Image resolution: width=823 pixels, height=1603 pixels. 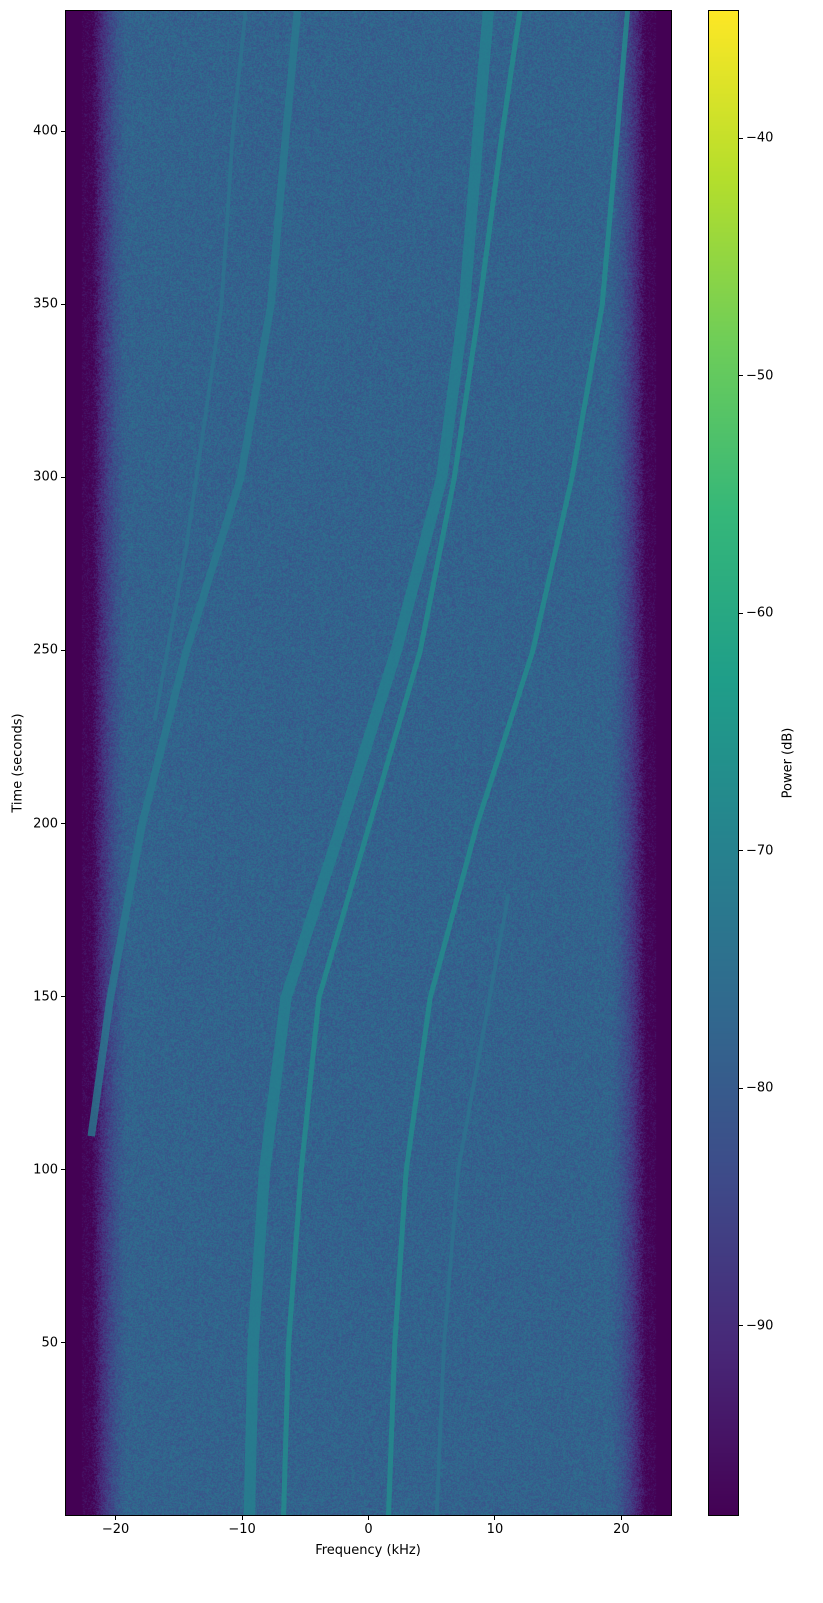 I want to click on colorbar, so click(x=723, y=763).